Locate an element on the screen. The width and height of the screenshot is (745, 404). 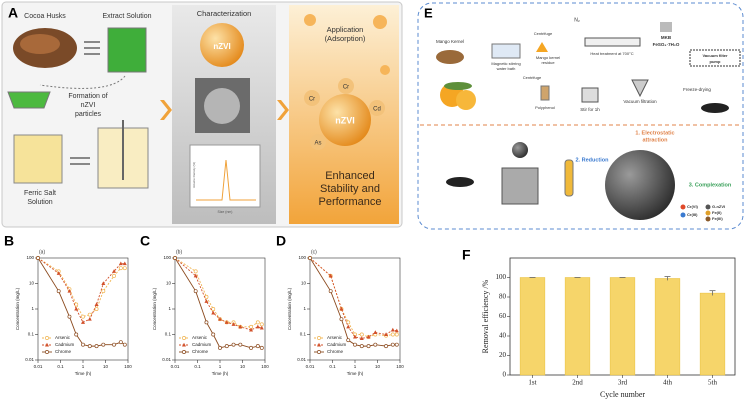
panel-a-text: (Adsorption) is located at coordinates (345, 38).